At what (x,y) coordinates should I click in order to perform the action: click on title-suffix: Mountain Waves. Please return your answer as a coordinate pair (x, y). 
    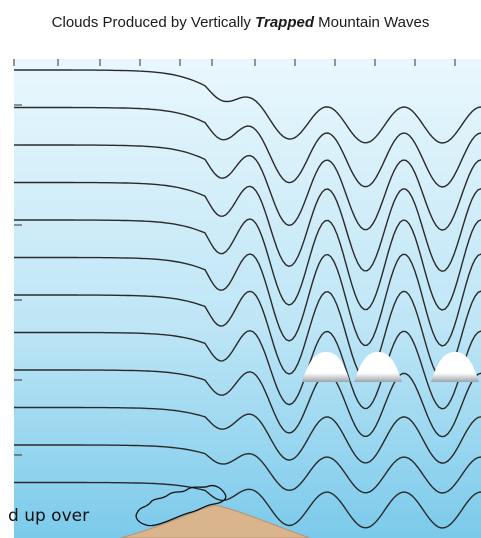
    Looking at the image, I should click on (372, 22).